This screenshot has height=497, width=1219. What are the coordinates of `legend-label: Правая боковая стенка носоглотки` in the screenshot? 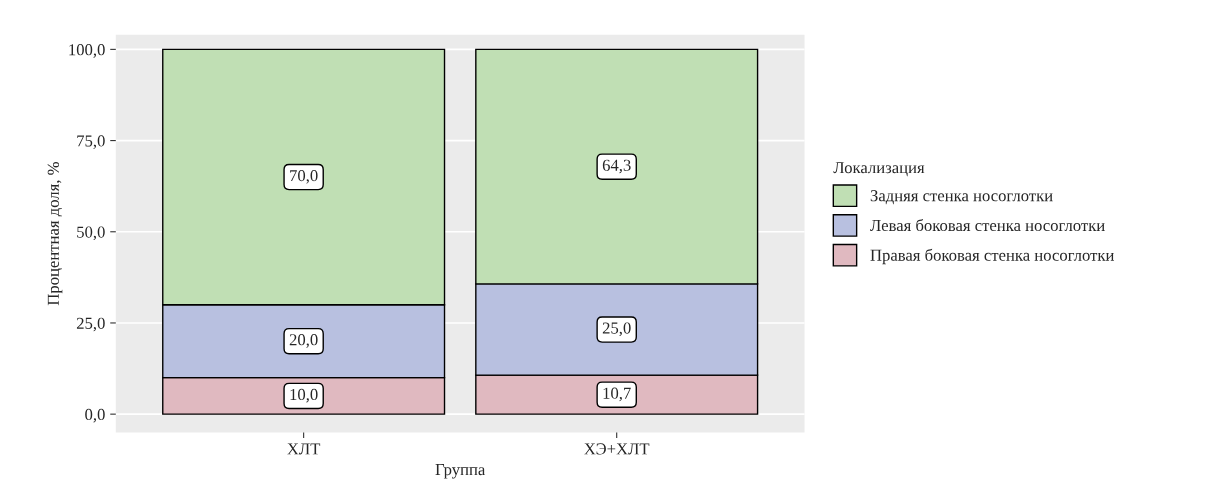 It's located at (992, 256).